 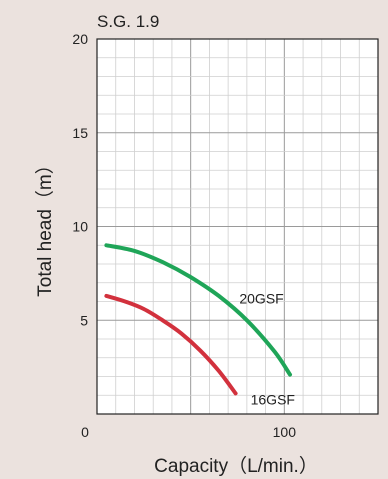 What do you see at coordinates (285, 432) in the screenshot?
I see `x-tick-label: 100` at bounding box center [285, 432].